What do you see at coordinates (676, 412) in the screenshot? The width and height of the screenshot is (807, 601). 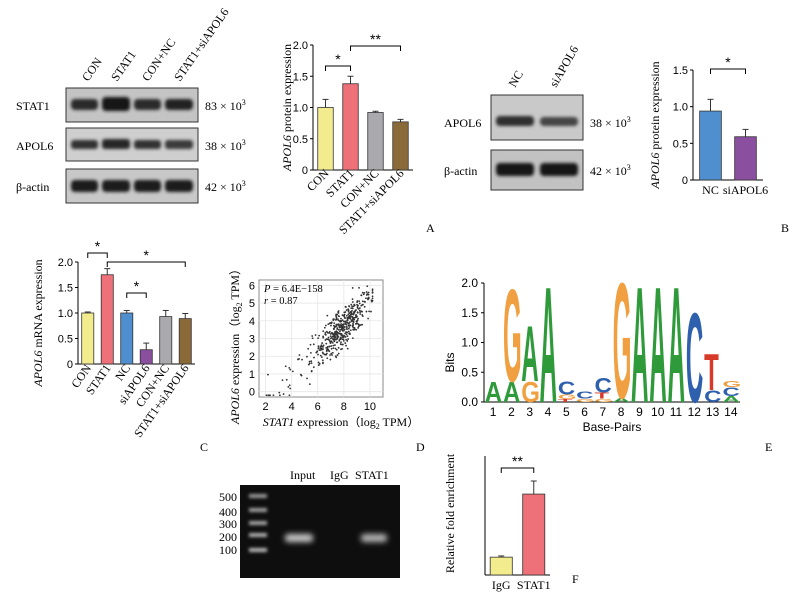 I see `x-tick-label: 11` at bounding box center [676, 412].